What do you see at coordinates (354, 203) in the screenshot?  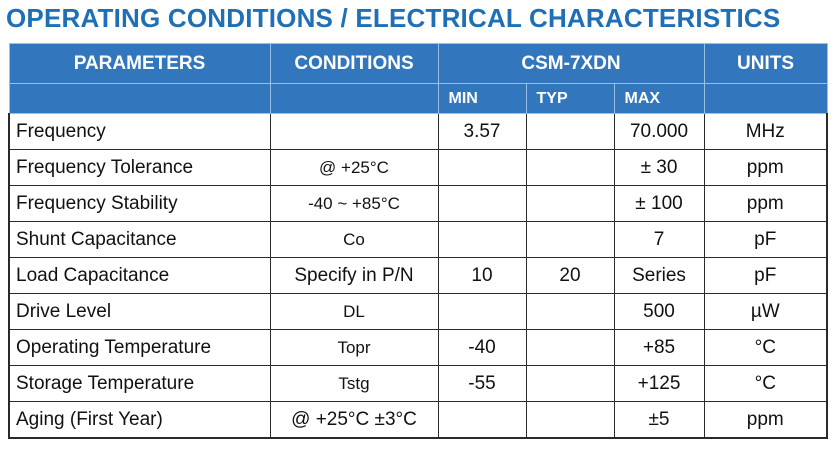 I see `condition-cell: -40 ~ +85°C` at bounding box center [354, 203].